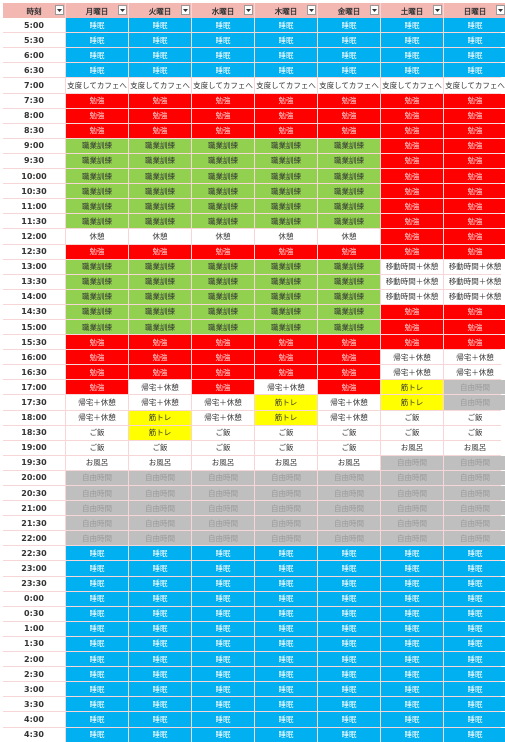  Describe the element at coordinates (34, 447) in the screenshot. I see `time-cell: 19:00` at that location.